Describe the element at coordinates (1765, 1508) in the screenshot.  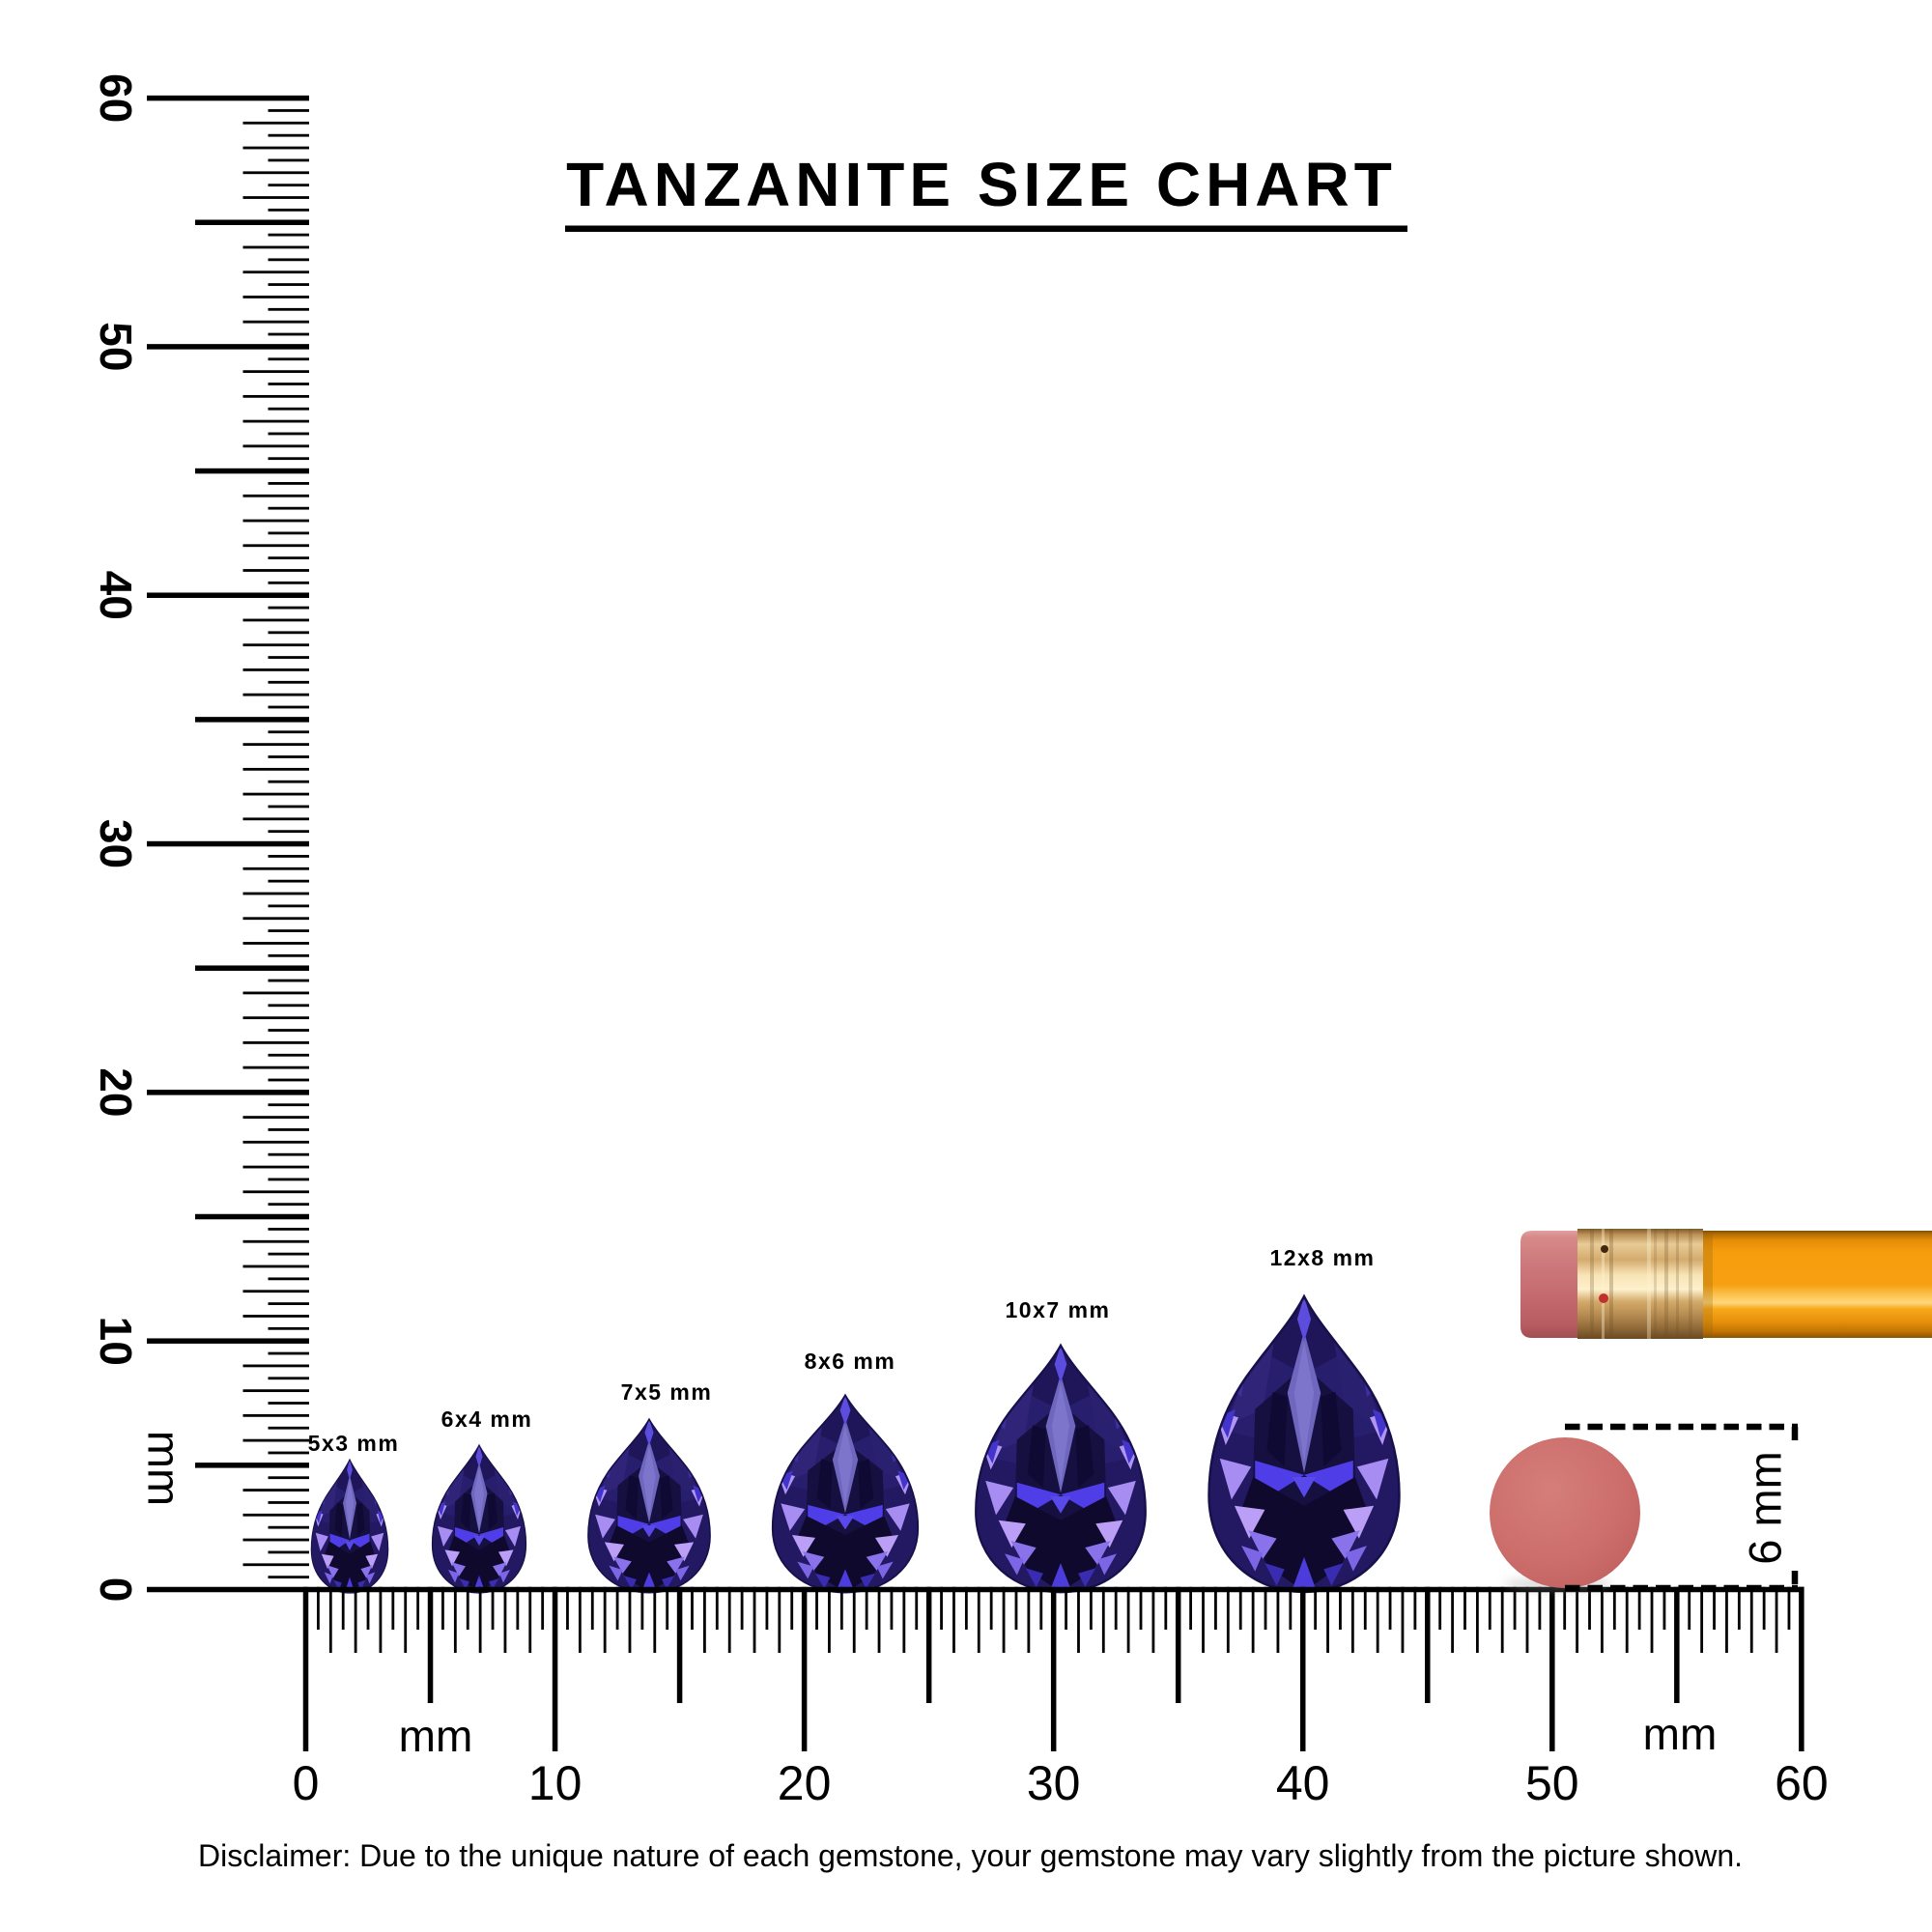
I see `svg-text: 6 mm` at that location.